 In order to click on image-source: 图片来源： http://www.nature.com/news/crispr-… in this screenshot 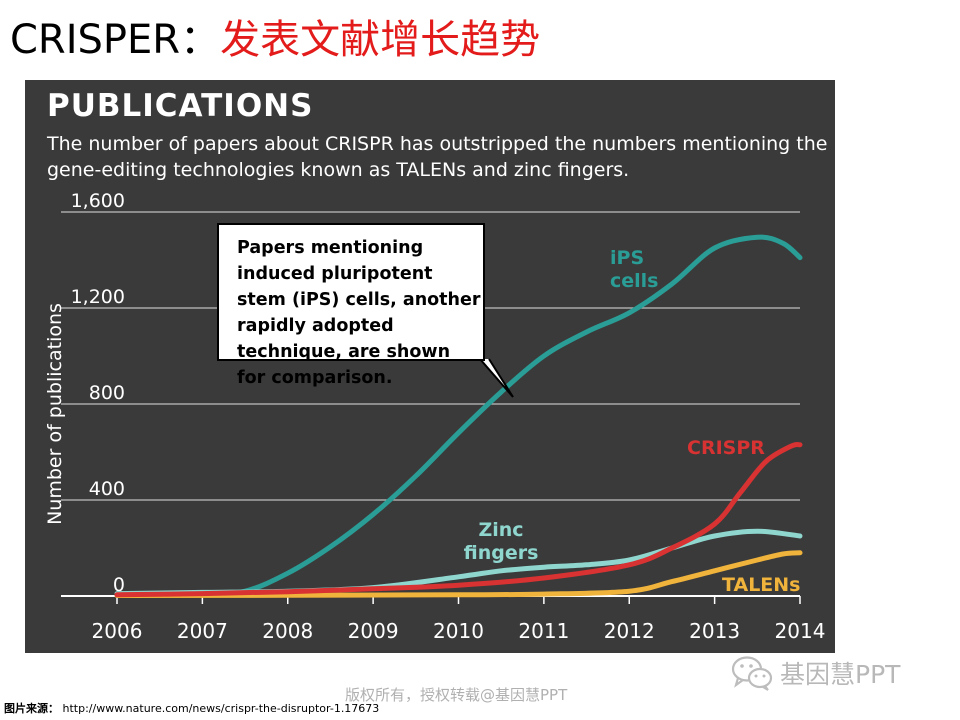, I will do `click(191, 708)`.